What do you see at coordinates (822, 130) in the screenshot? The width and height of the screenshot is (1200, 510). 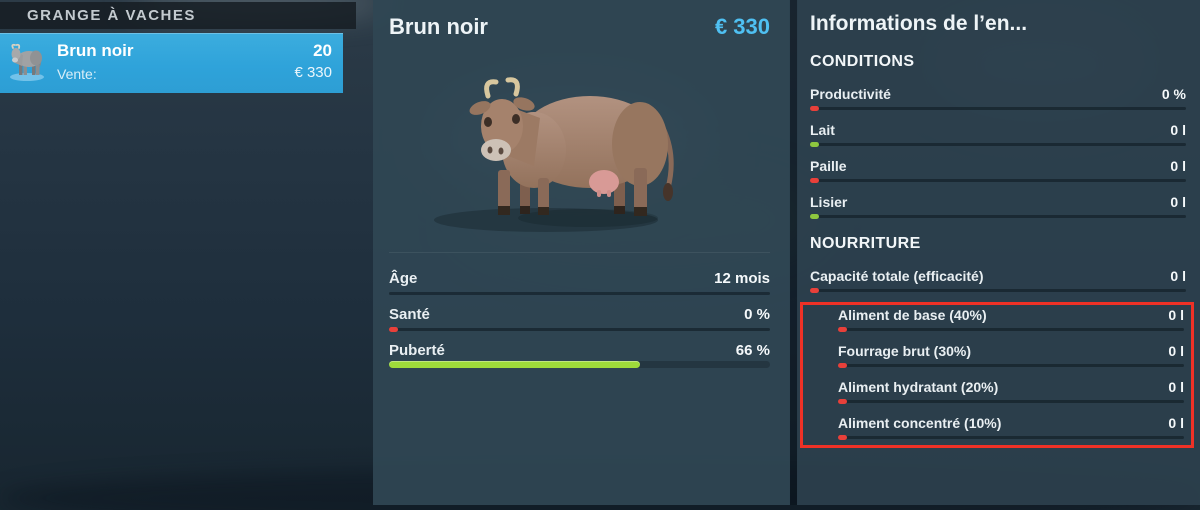 I see `info-row-label: Lait` at bounding box center [822, 130].